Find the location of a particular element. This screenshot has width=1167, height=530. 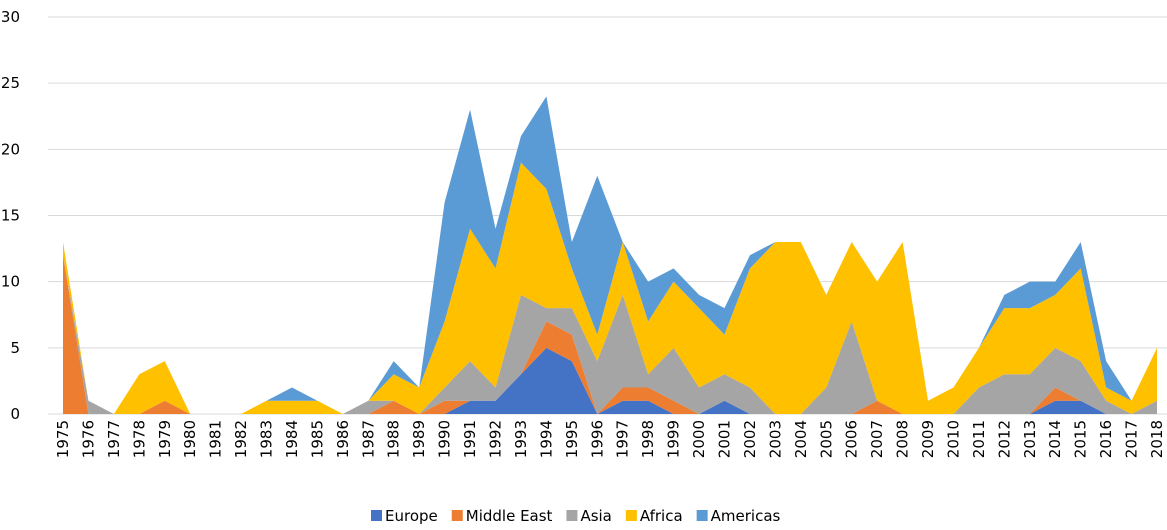

x-tick-label: 2004 is located at coordinates (801, 439).